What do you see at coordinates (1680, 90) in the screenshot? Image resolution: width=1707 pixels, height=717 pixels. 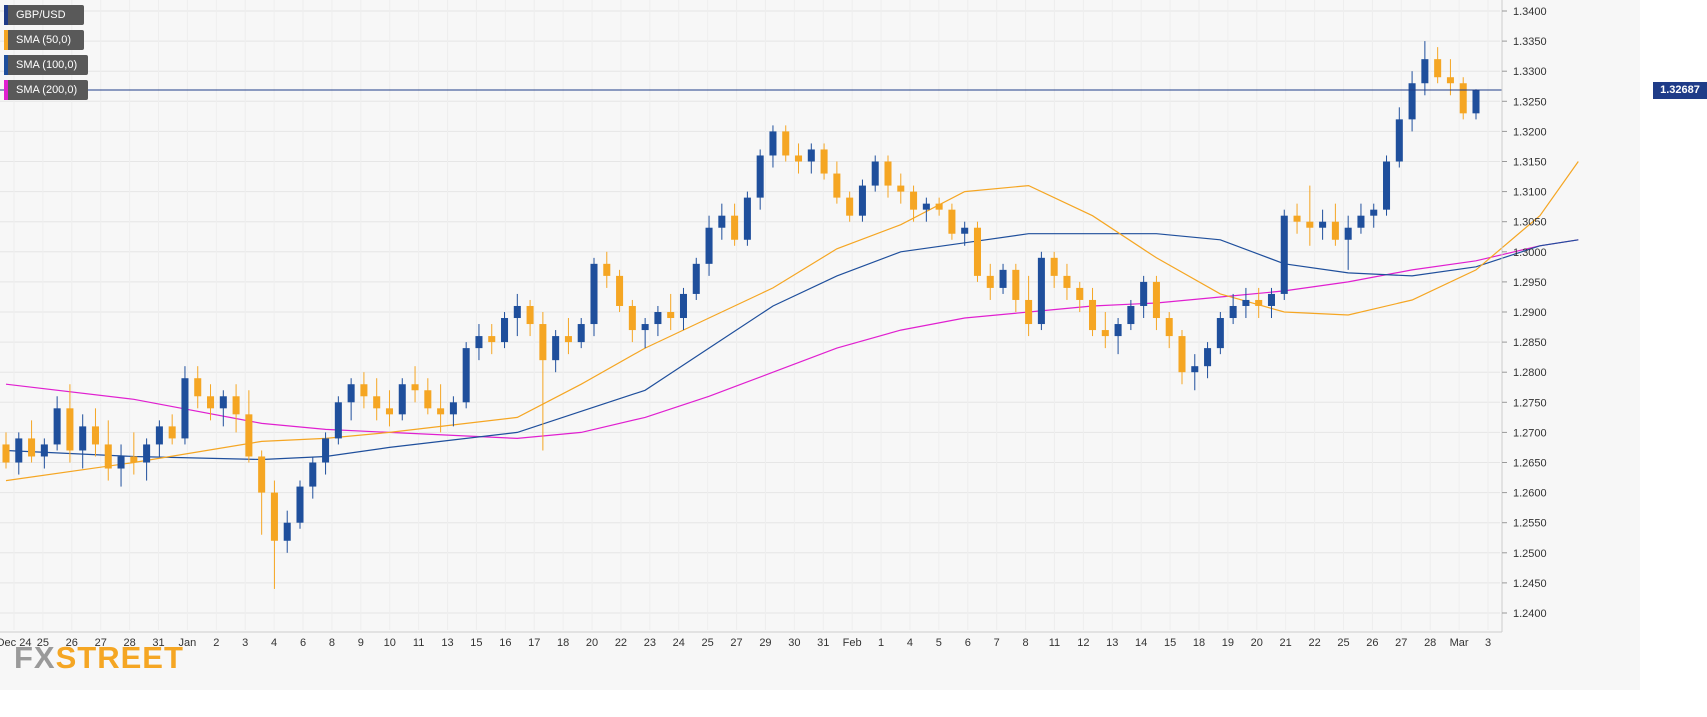 I see `current-price-badge: 1.32687` at bounding box center [1680, 90].